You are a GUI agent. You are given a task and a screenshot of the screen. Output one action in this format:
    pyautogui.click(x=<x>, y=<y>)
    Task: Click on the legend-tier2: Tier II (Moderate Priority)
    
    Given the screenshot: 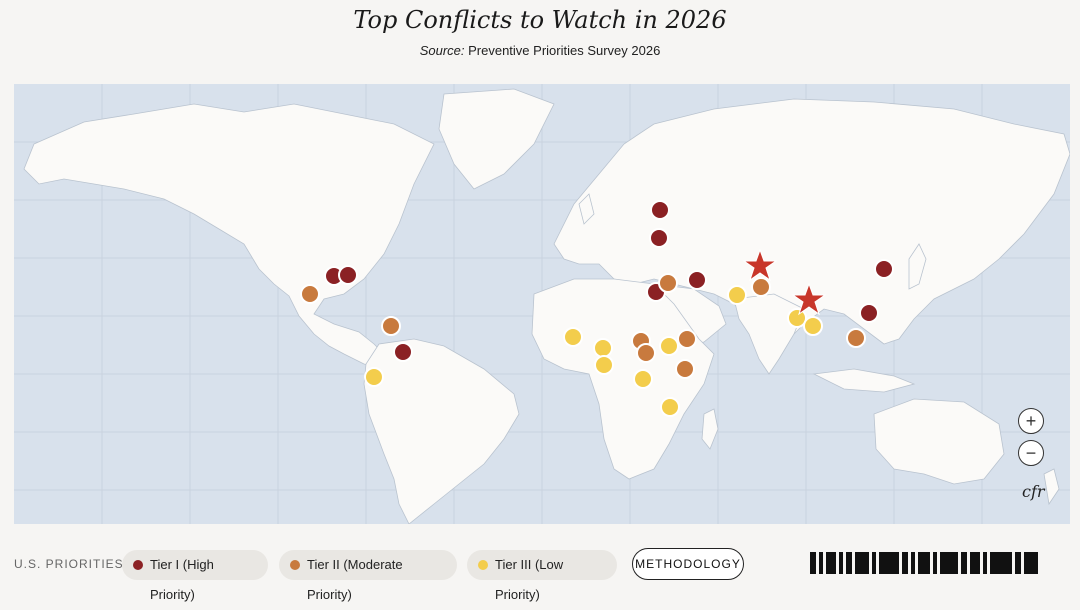 What is the action you would take?
    pyautogui.click(x=368, y=576)
    